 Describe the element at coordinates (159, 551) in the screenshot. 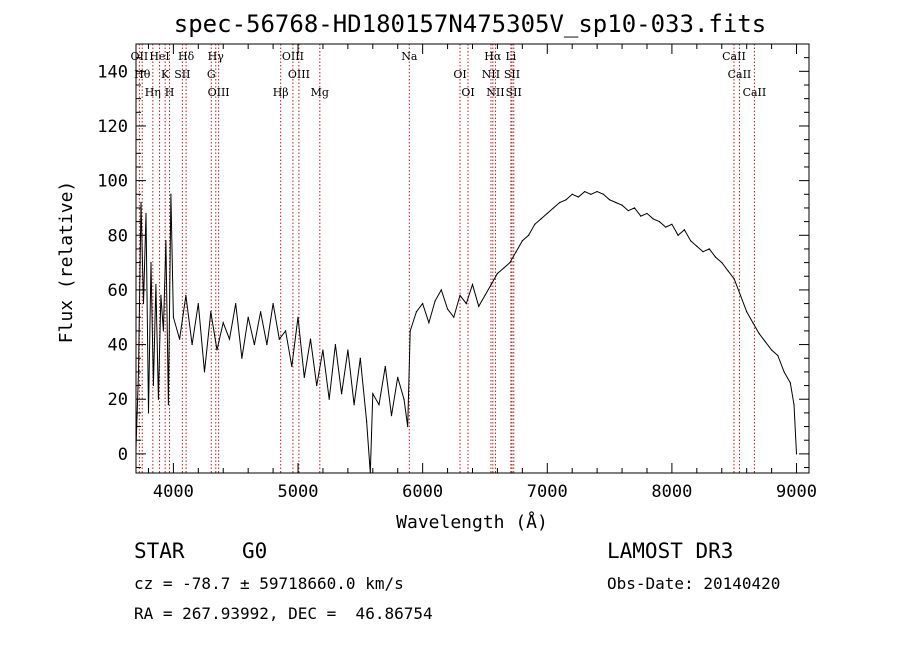

I see `object-class: STAR` at that location.